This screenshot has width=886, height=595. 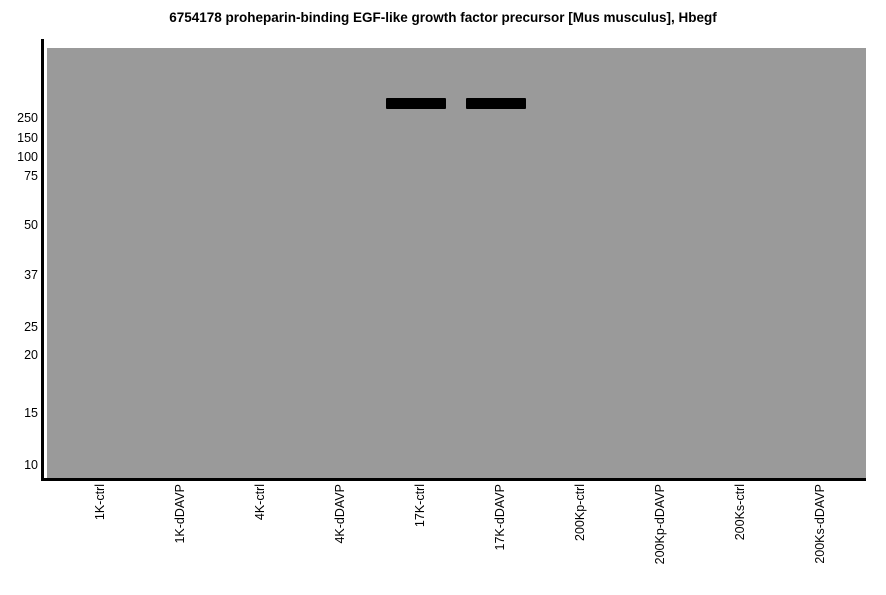 I want to click on mw-marker-label: 100, so click(x=27, y=157).